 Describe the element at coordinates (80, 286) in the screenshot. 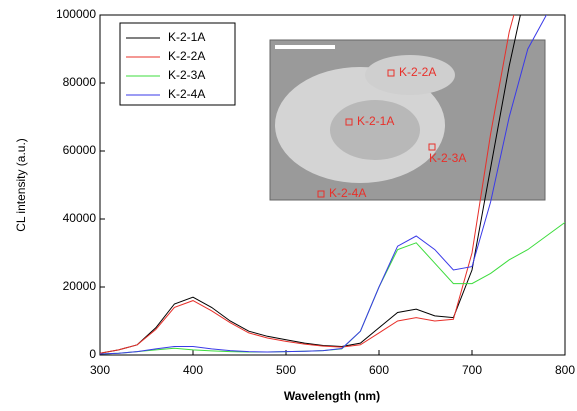

I see `y-tick-label: 20000` at that location.